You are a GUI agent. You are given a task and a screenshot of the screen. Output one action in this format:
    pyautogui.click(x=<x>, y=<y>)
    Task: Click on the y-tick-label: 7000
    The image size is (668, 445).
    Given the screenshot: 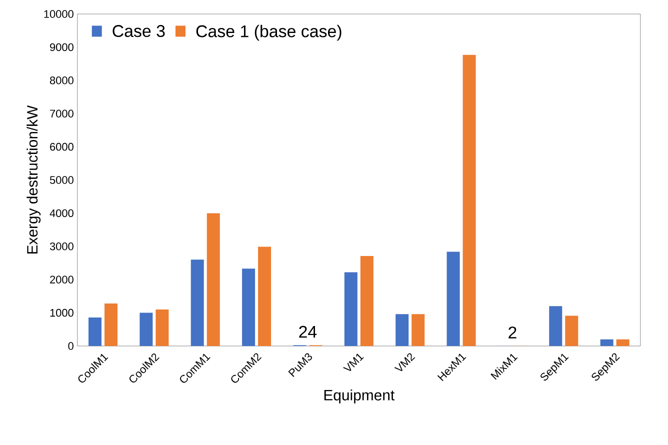 What is the action you would take?
    pyautogui.click(x=62, y=114)
    